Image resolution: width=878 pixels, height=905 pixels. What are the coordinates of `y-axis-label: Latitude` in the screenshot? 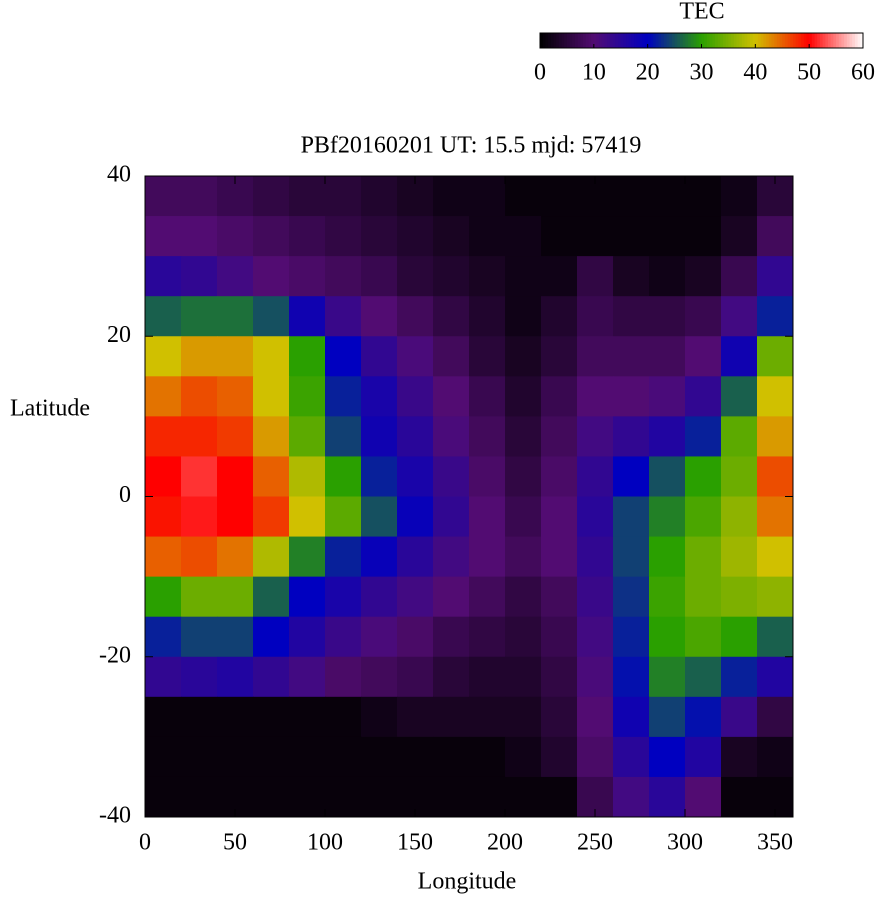 It's located at (50, 409).